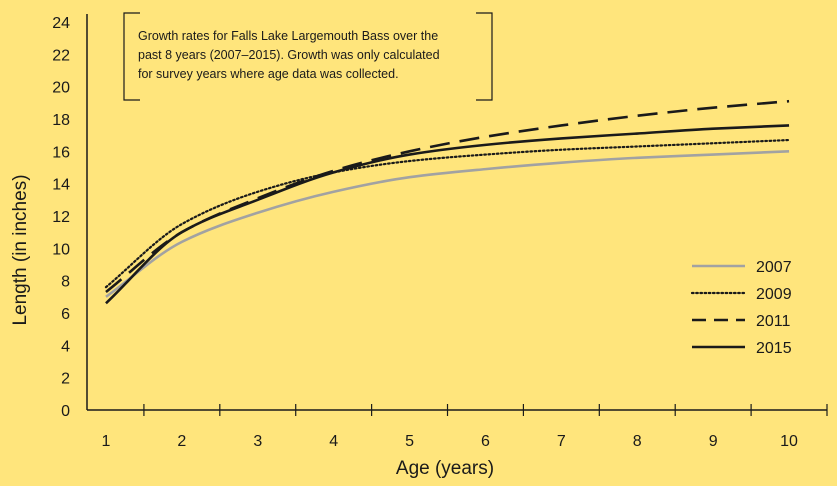  I want to click on y-tick-label: 20, so click(61, 88).